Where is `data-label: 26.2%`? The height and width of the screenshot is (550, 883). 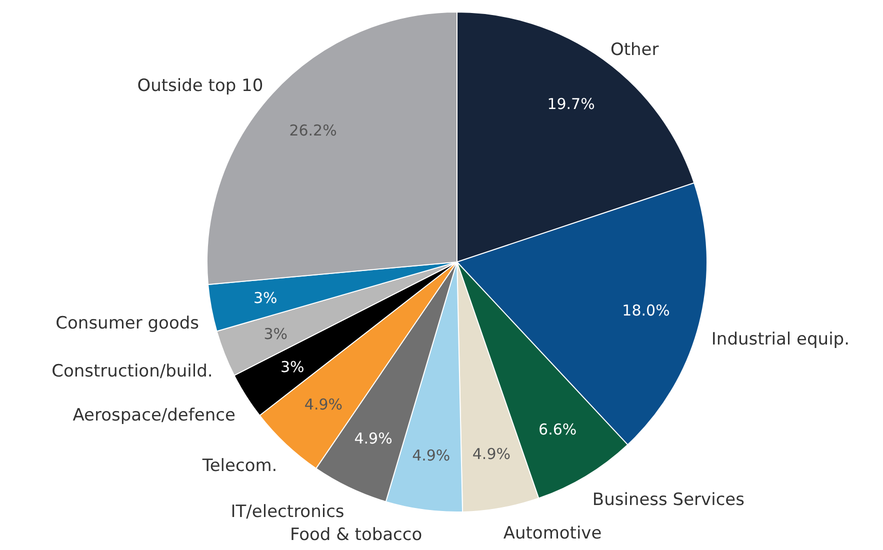 data-label: 26.2% is located at coordinates (313, 131).